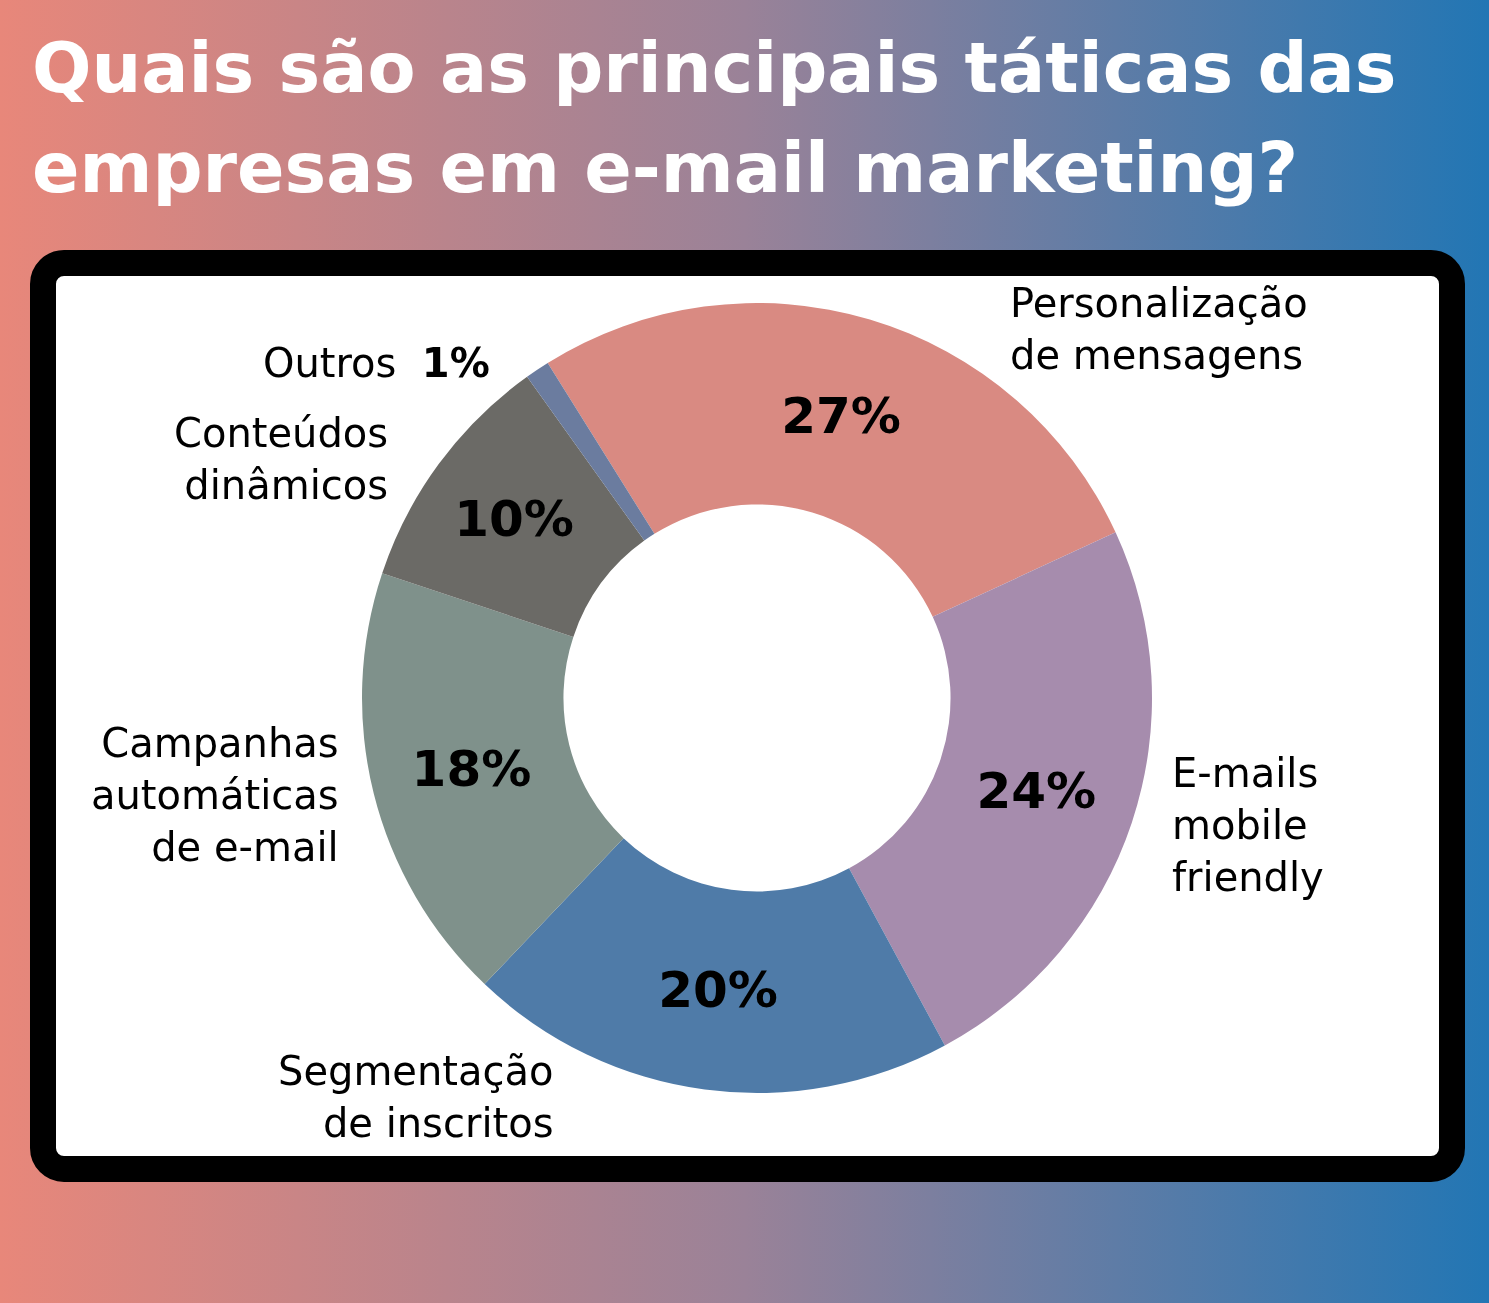 Image resolution: width=1489 pixels, height=1303 pixels. Describe the element at coordinates (1159, 329) in the screenshot. I see `slice-label: Personalização de mensagens` at that location.